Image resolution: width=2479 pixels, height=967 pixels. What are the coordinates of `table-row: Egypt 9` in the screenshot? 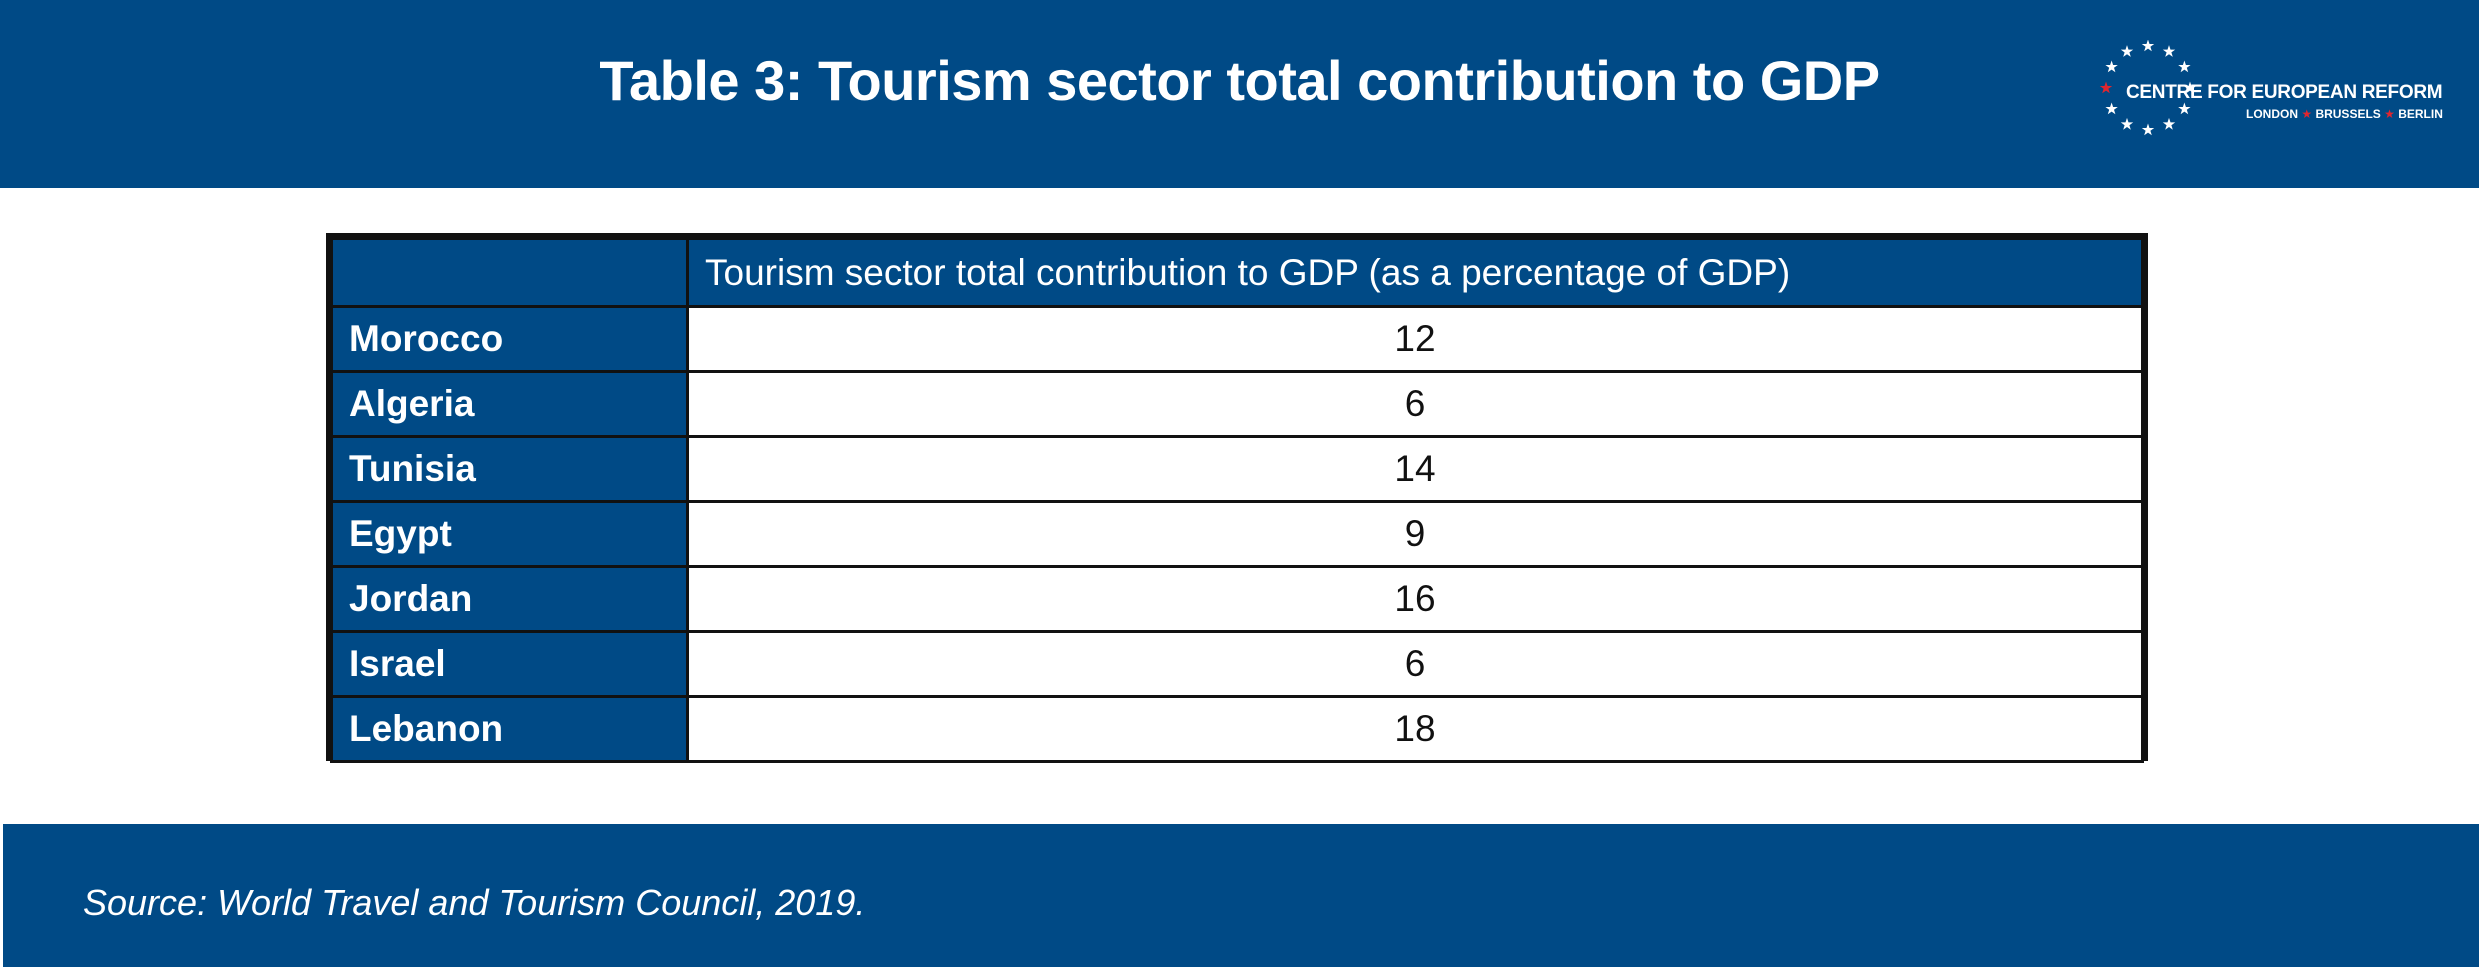 It's located at (1237, 534).